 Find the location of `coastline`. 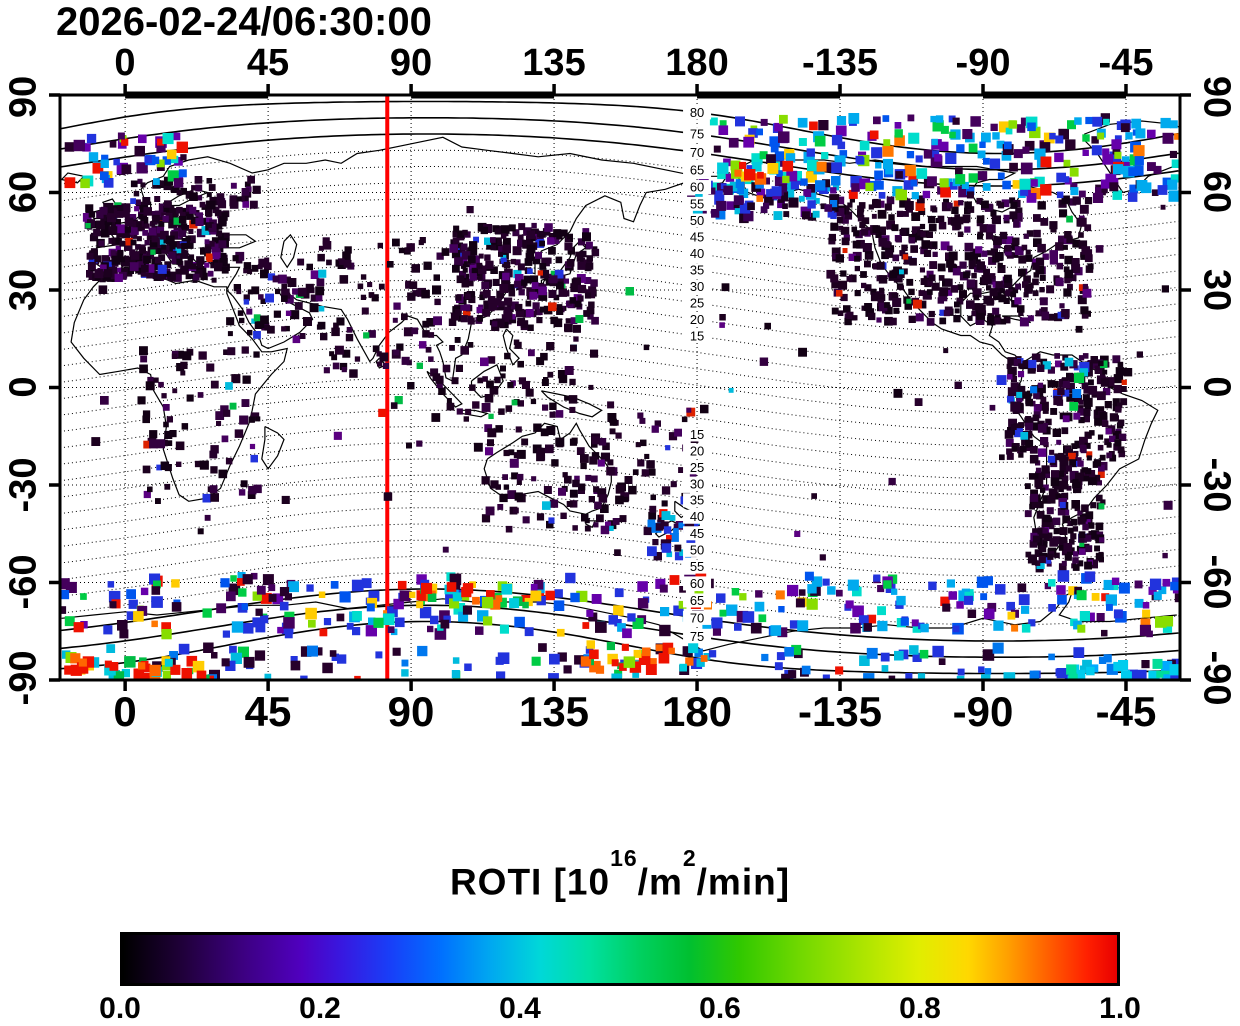

coastline is located at coordinates (571, 404).